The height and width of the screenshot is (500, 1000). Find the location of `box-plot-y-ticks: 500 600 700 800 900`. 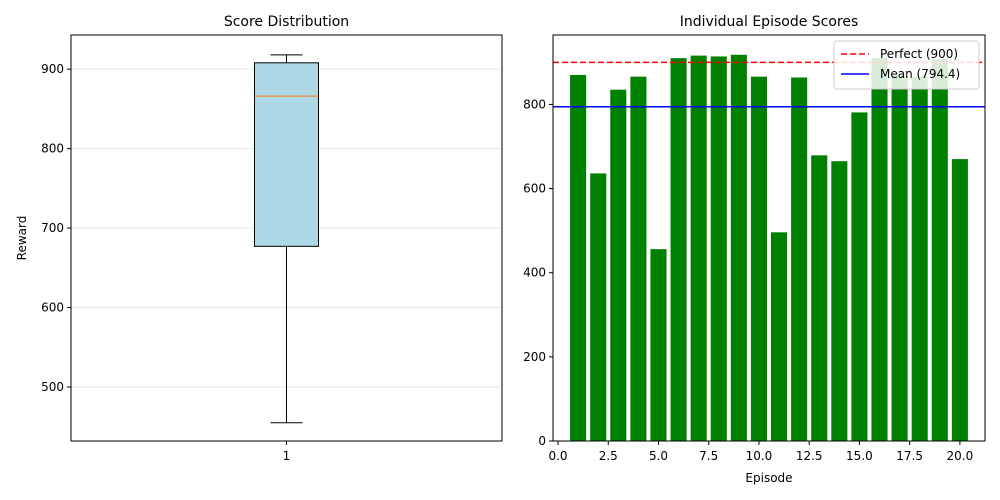

box-plot-y-ticks: 500 600 700 800 900 is located at coordinates (56, 228).